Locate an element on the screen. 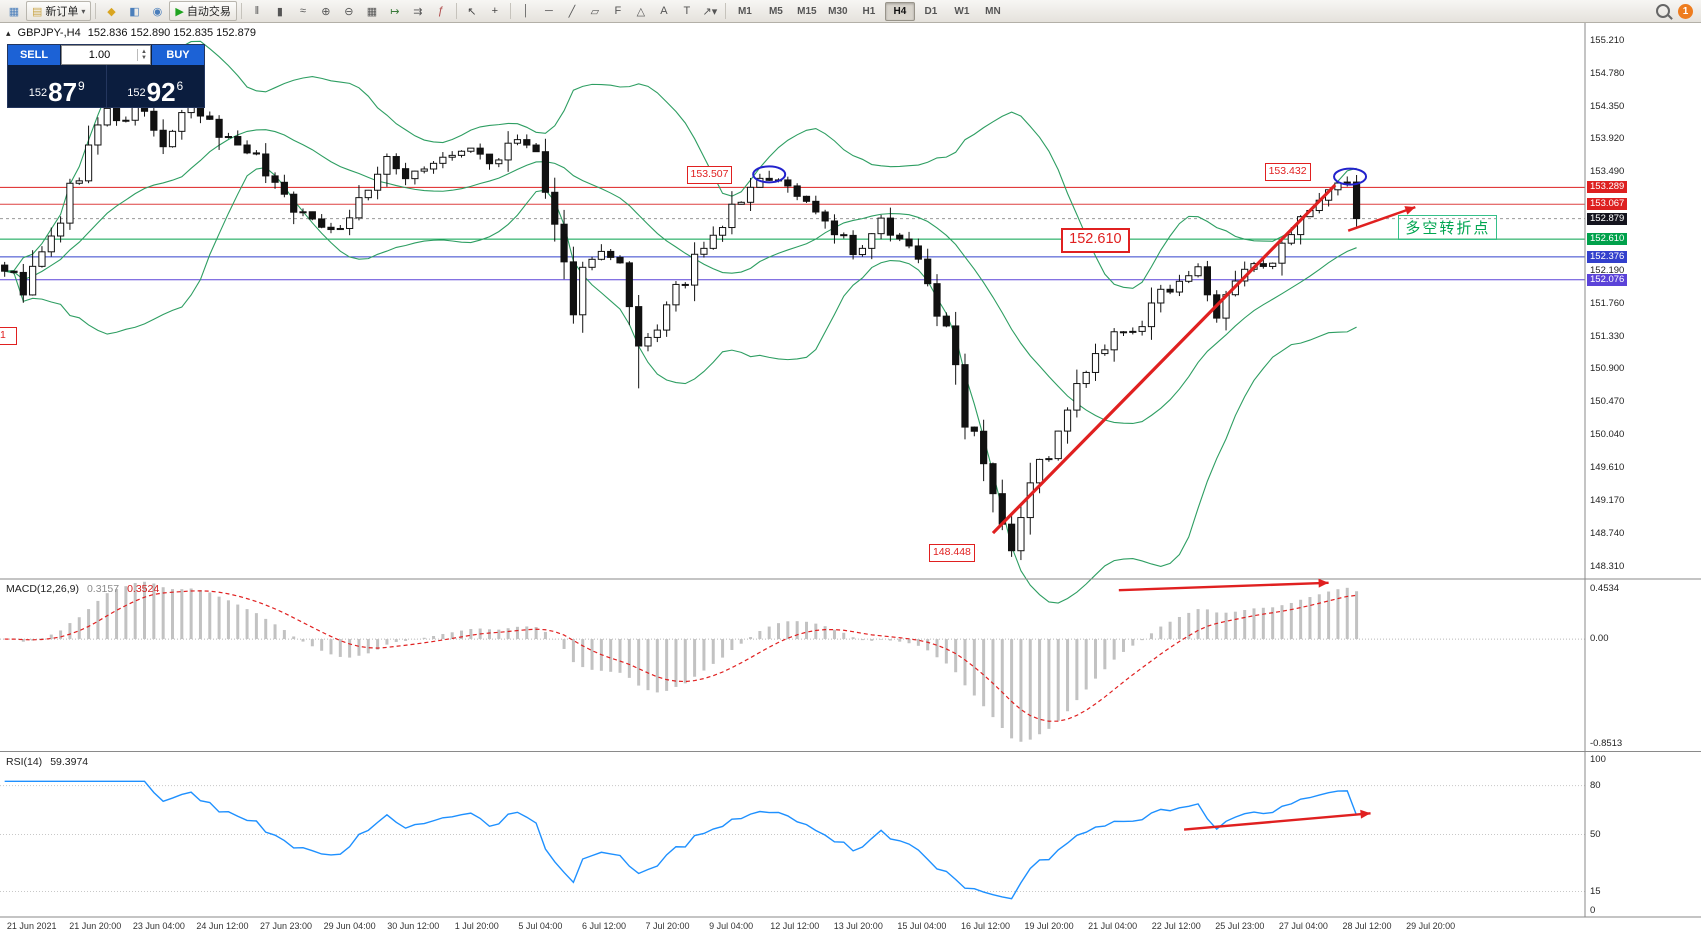  line-chart-icon: ≈ is located at coordinates (302, 11).